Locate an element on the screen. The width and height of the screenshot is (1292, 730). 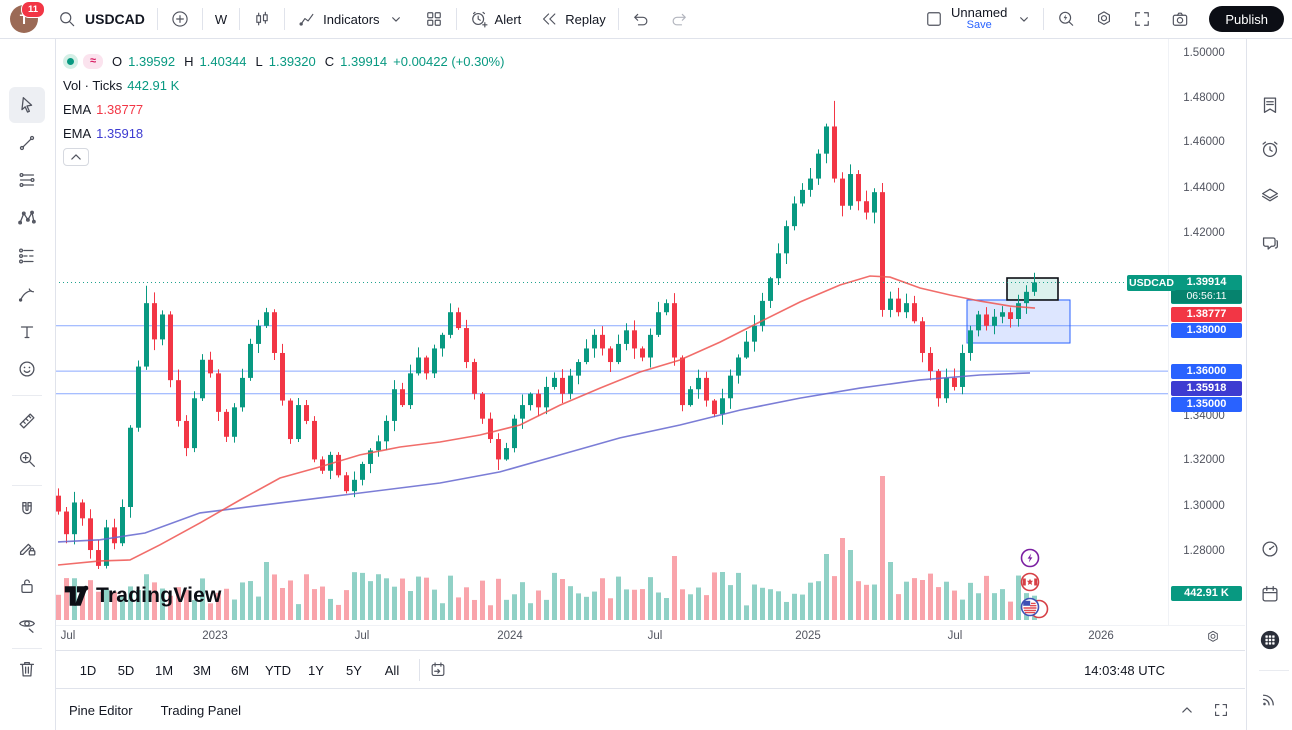
layout-square-icon is located at coordinates (934, 19).